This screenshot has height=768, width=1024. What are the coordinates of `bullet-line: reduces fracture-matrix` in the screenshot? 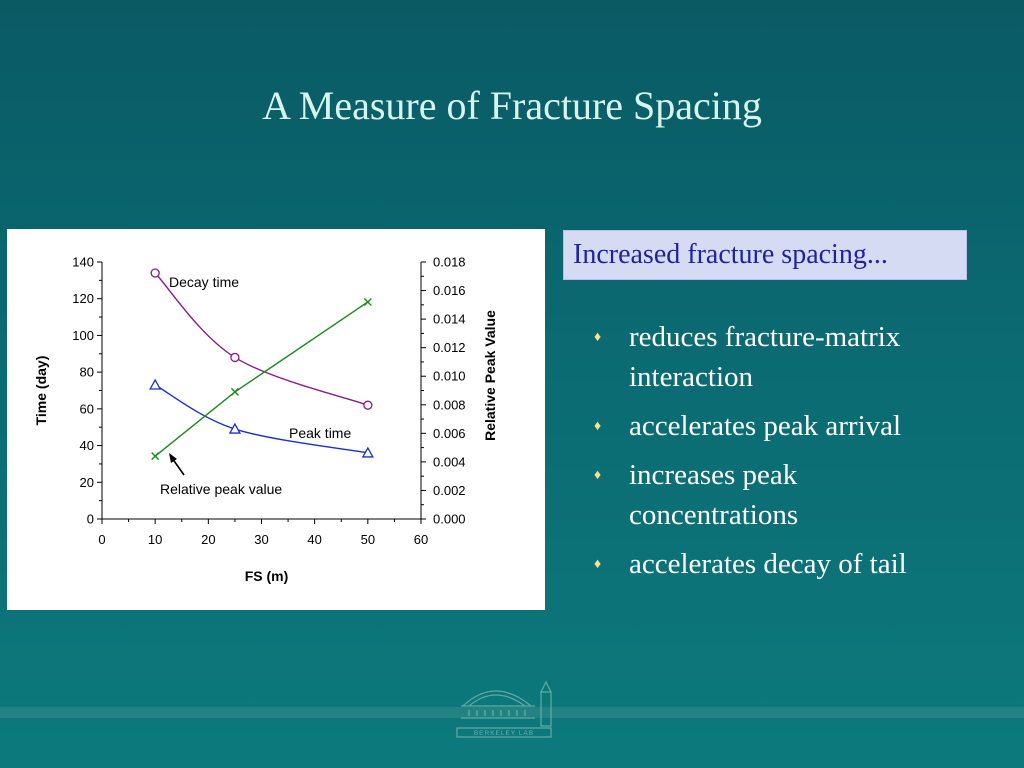 It's located at (765, 337).